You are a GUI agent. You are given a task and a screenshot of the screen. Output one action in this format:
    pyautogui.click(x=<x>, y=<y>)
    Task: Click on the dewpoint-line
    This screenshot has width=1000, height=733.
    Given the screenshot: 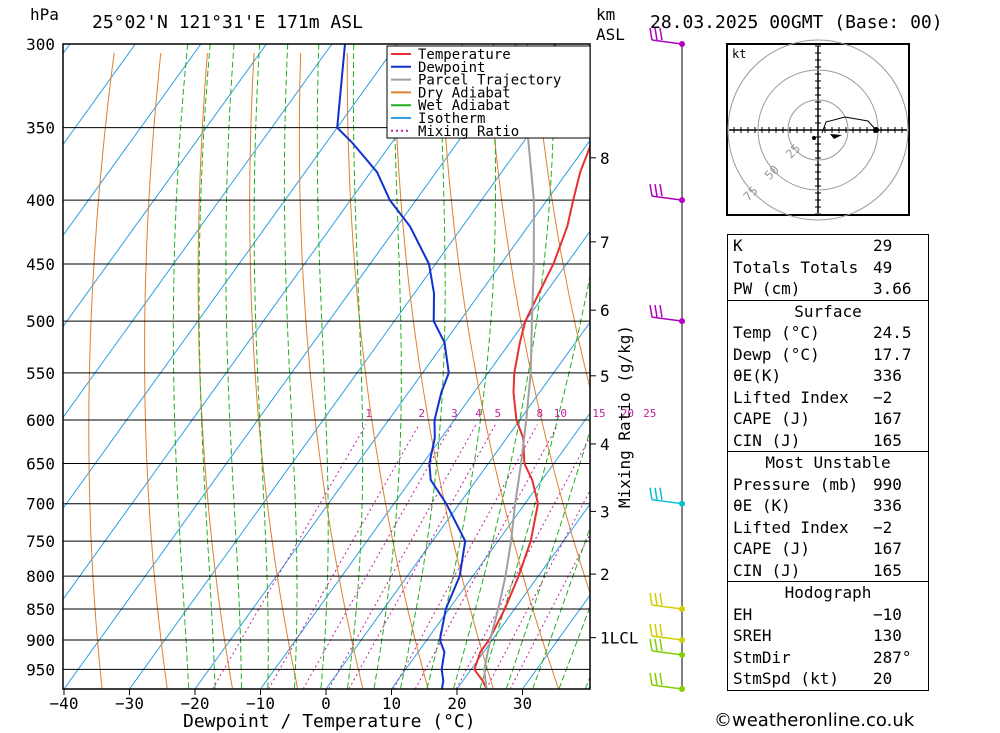 What is the action you would take?
    pyautogui.click(x=401, y=366)
    